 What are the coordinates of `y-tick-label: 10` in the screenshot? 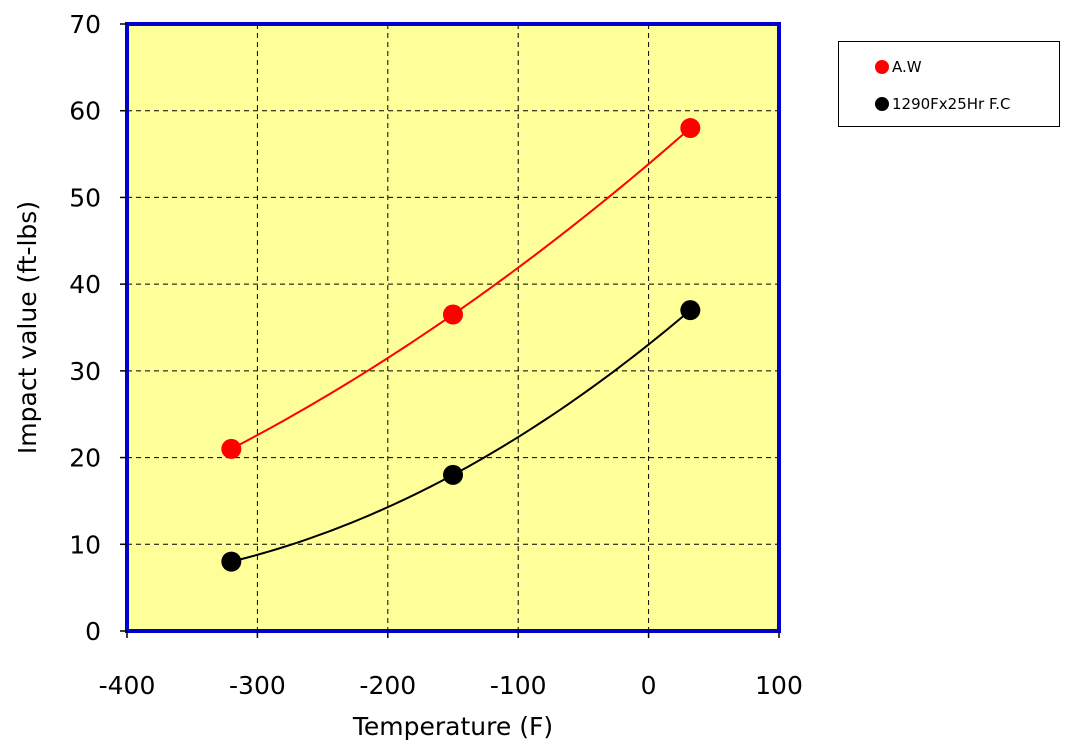 It's located at (85, 544).